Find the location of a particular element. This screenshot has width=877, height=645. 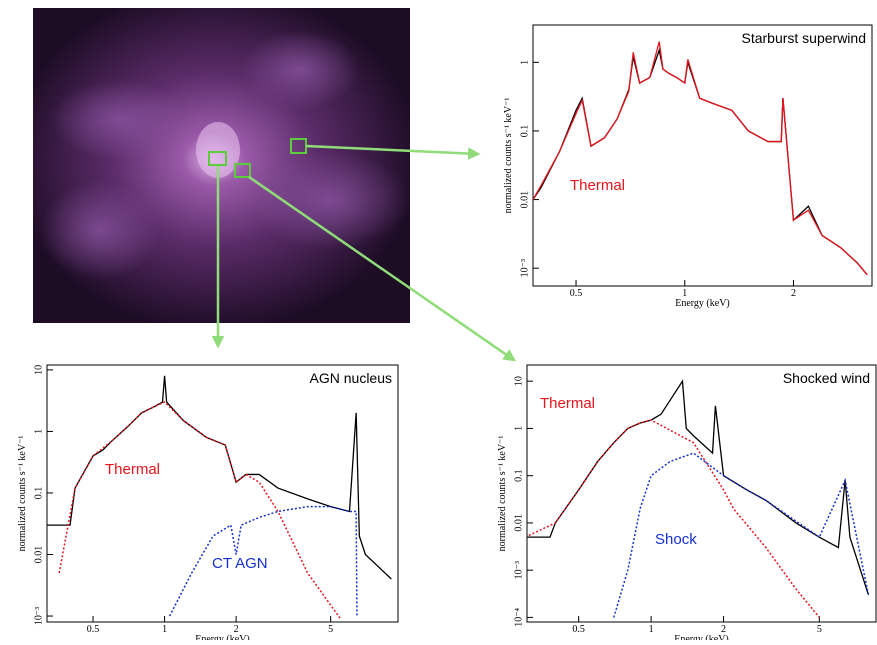

panel-title: AGN nucleus is located at coordinates (351, 378).